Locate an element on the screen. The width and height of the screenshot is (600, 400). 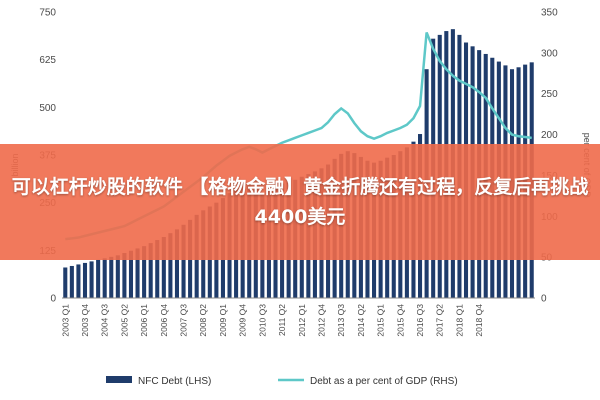
x-tick-label: 2014 Q2 is located at coordinates (361, 320).